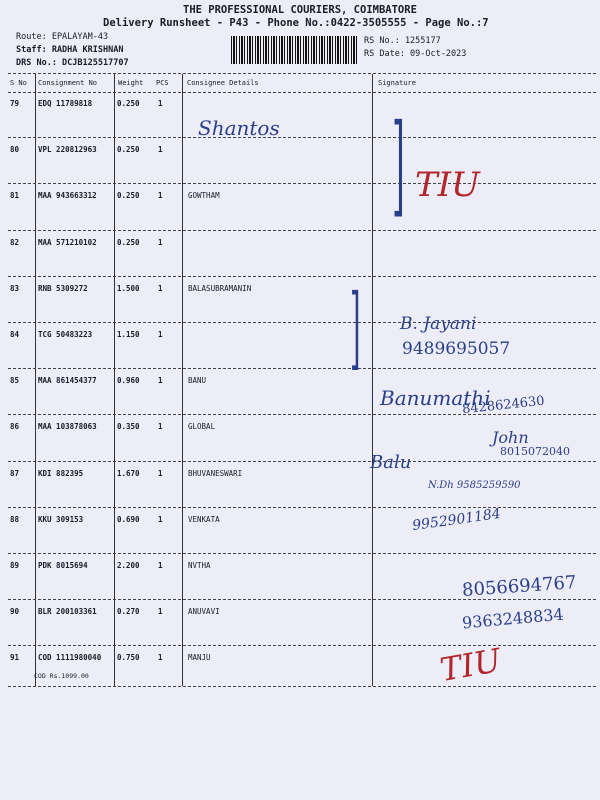 This screenshot has width=600, height=800. I want to click on rs-number: RS No.: 1255177, so click(402, 41).